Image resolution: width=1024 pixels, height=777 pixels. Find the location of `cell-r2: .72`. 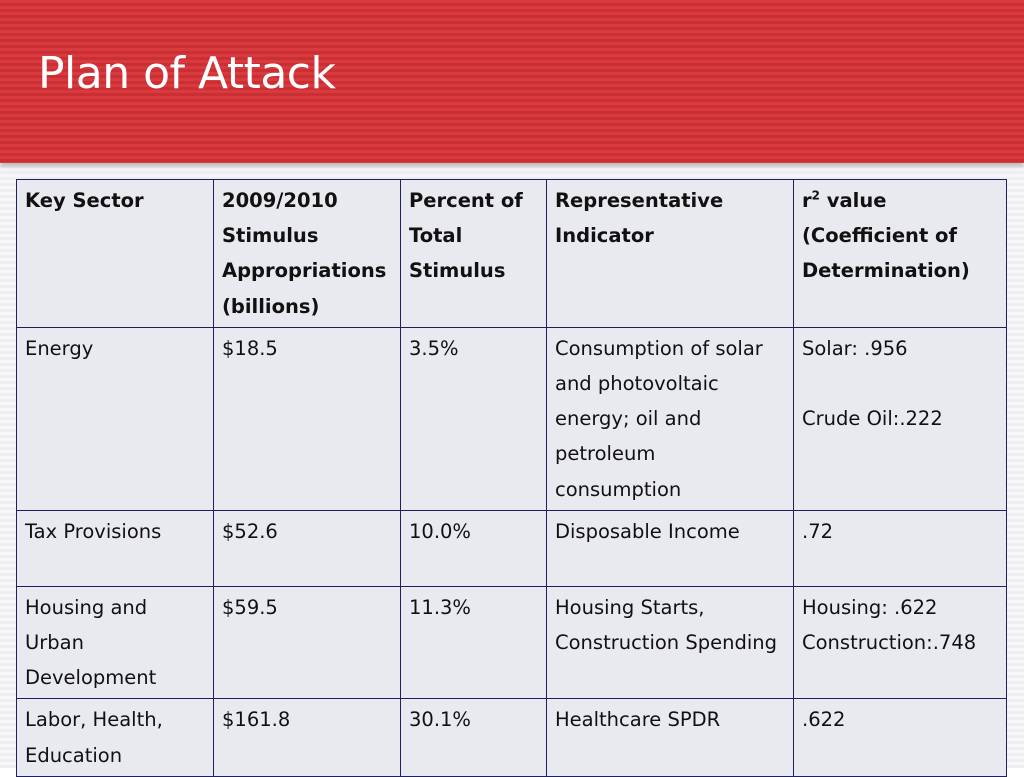

cell-r2: .72 is located at coordinates (900, 548).